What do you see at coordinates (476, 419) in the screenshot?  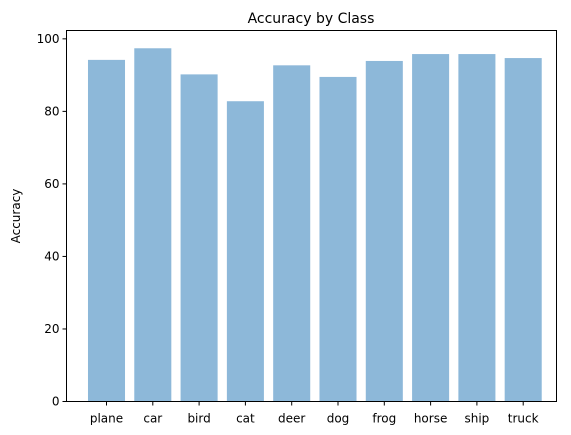 I see `x-tick-label: ship` at bounding box center [476, 419].